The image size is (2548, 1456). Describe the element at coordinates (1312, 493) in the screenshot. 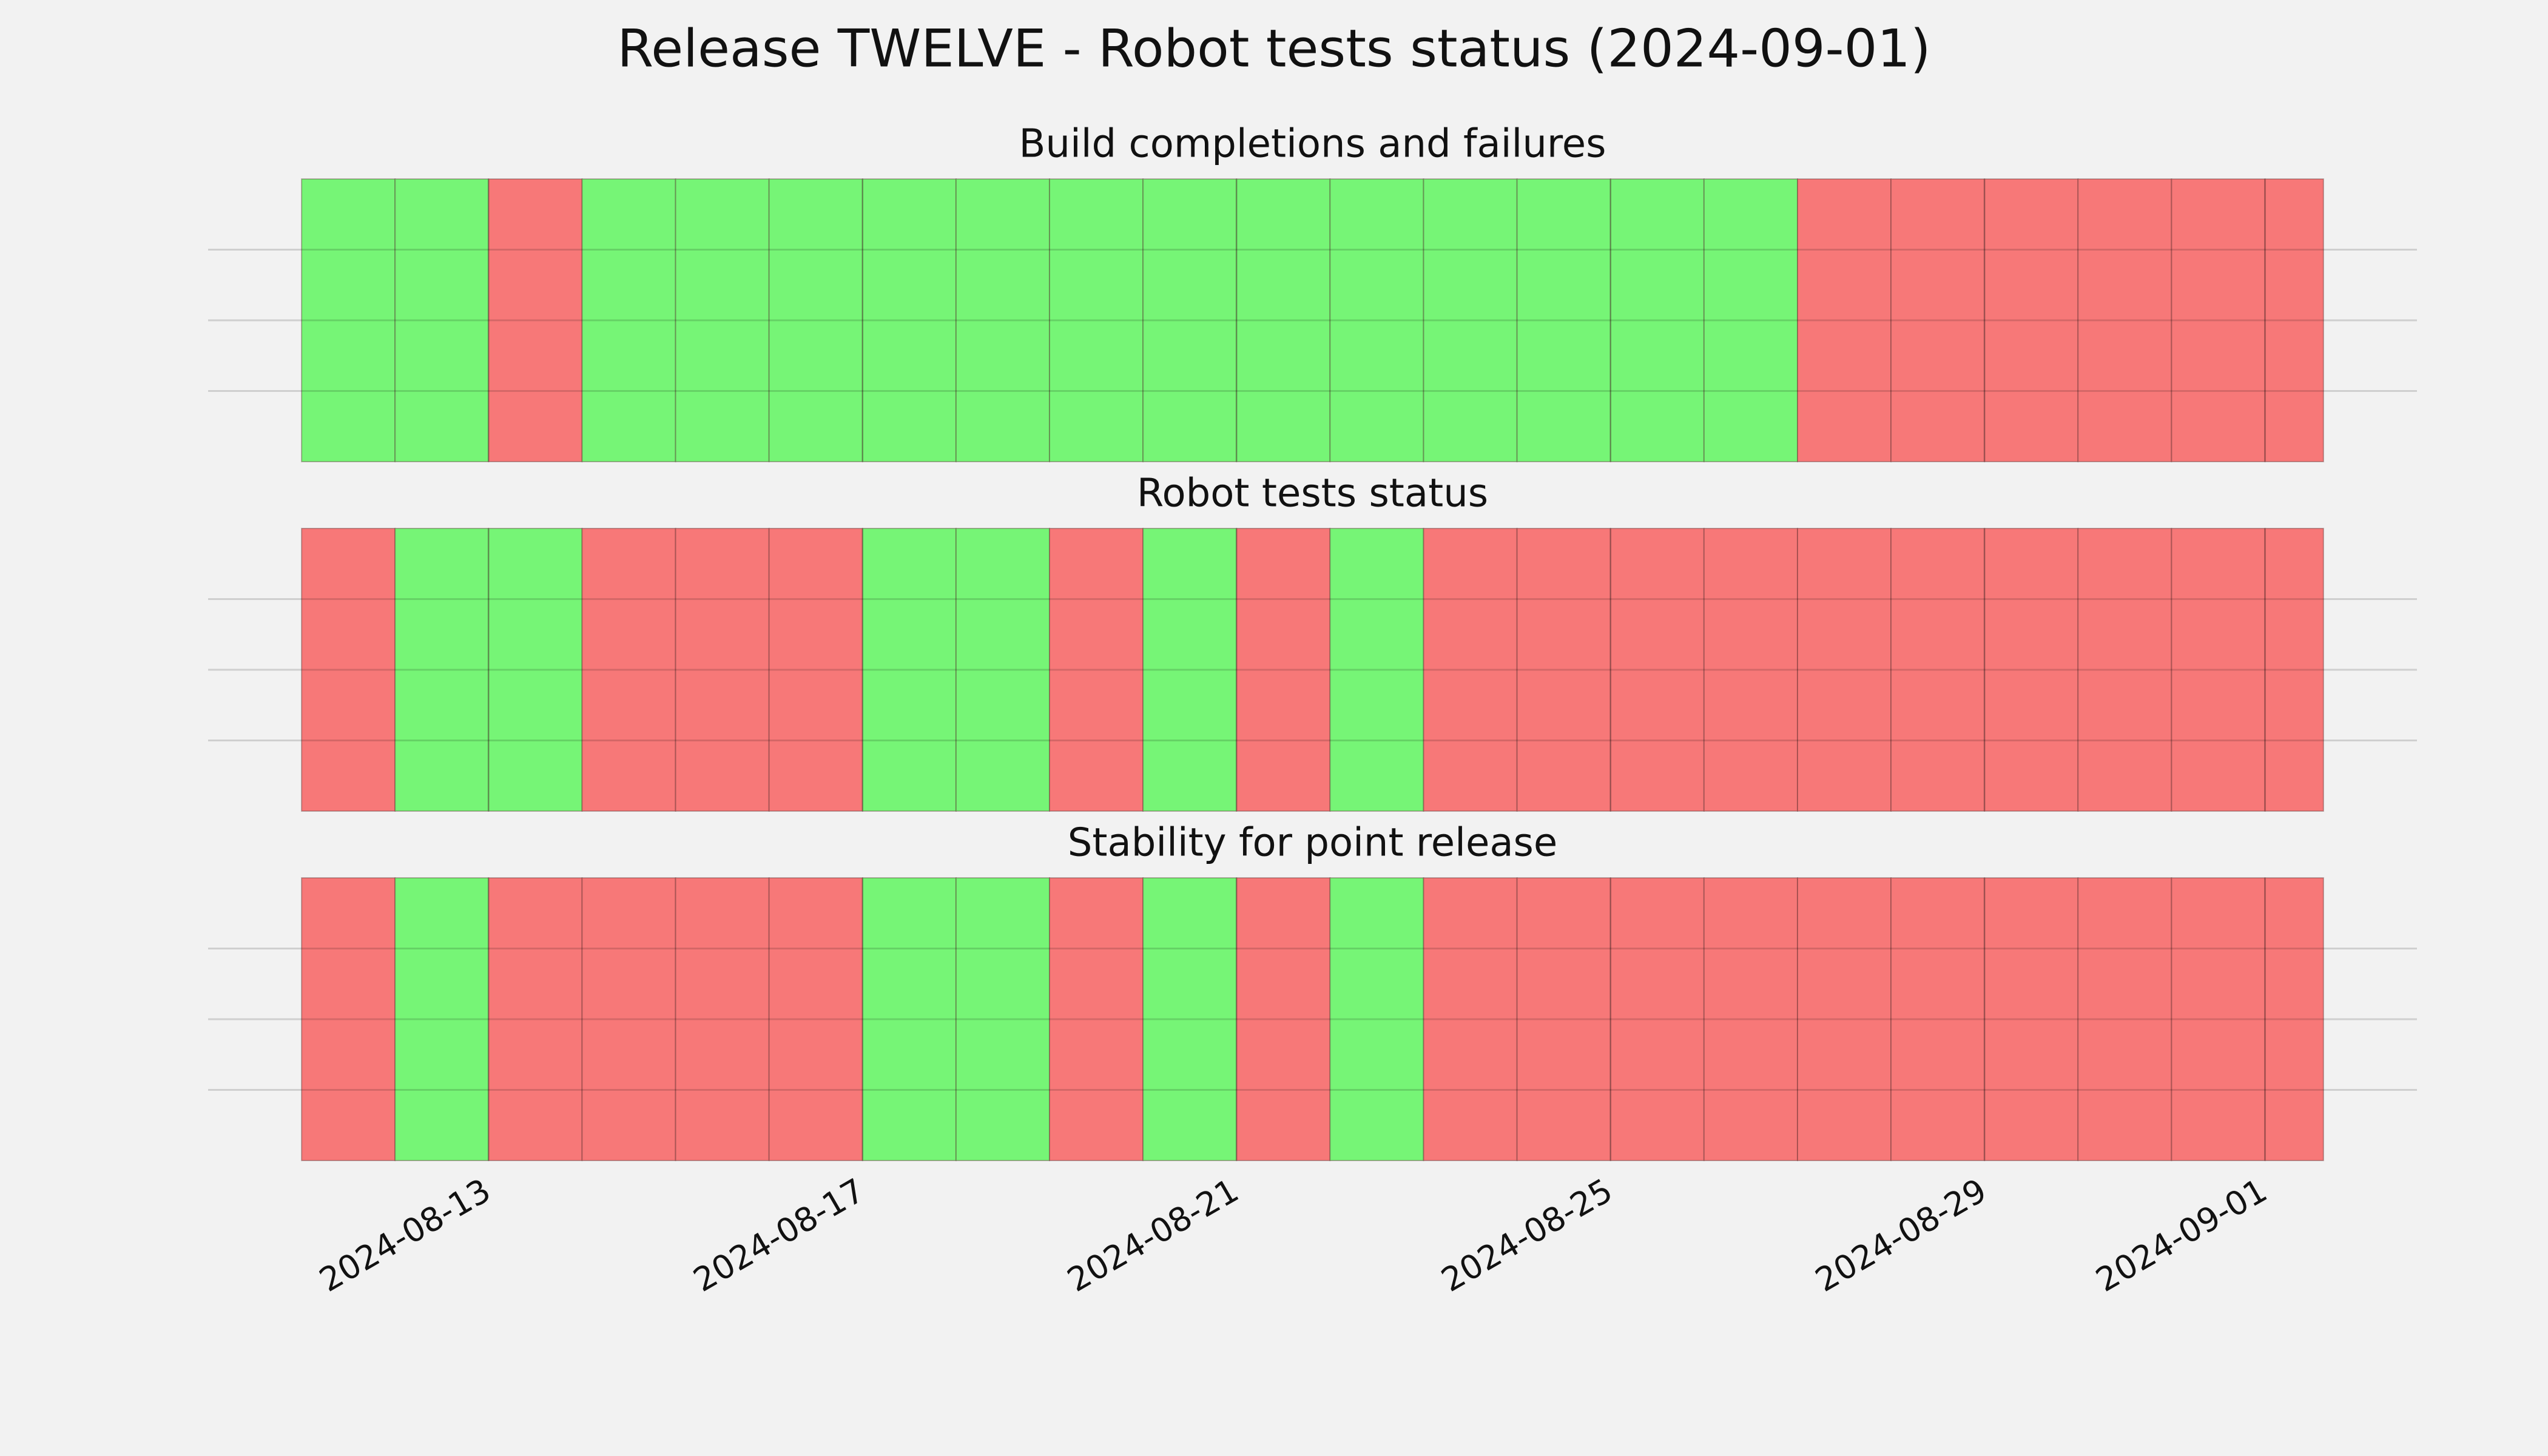

I see `panel-title: Robot tests status` at that location.